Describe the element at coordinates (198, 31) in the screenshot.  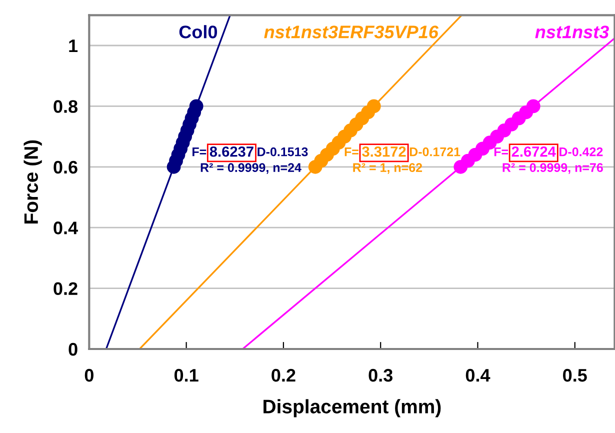
I see `text: Col0` at that location.